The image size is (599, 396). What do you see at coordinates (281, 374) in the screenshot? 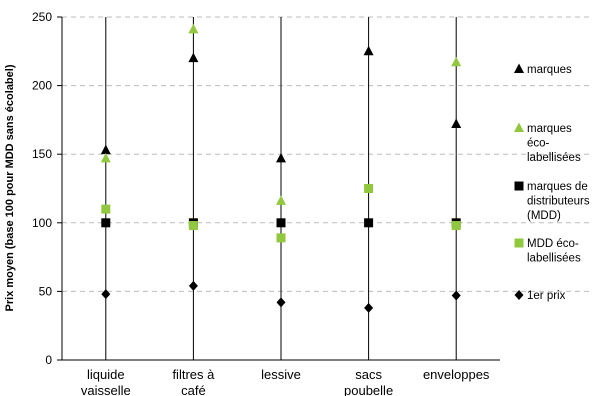
I see `category-label: lessive` at bounding box center [281, 374].